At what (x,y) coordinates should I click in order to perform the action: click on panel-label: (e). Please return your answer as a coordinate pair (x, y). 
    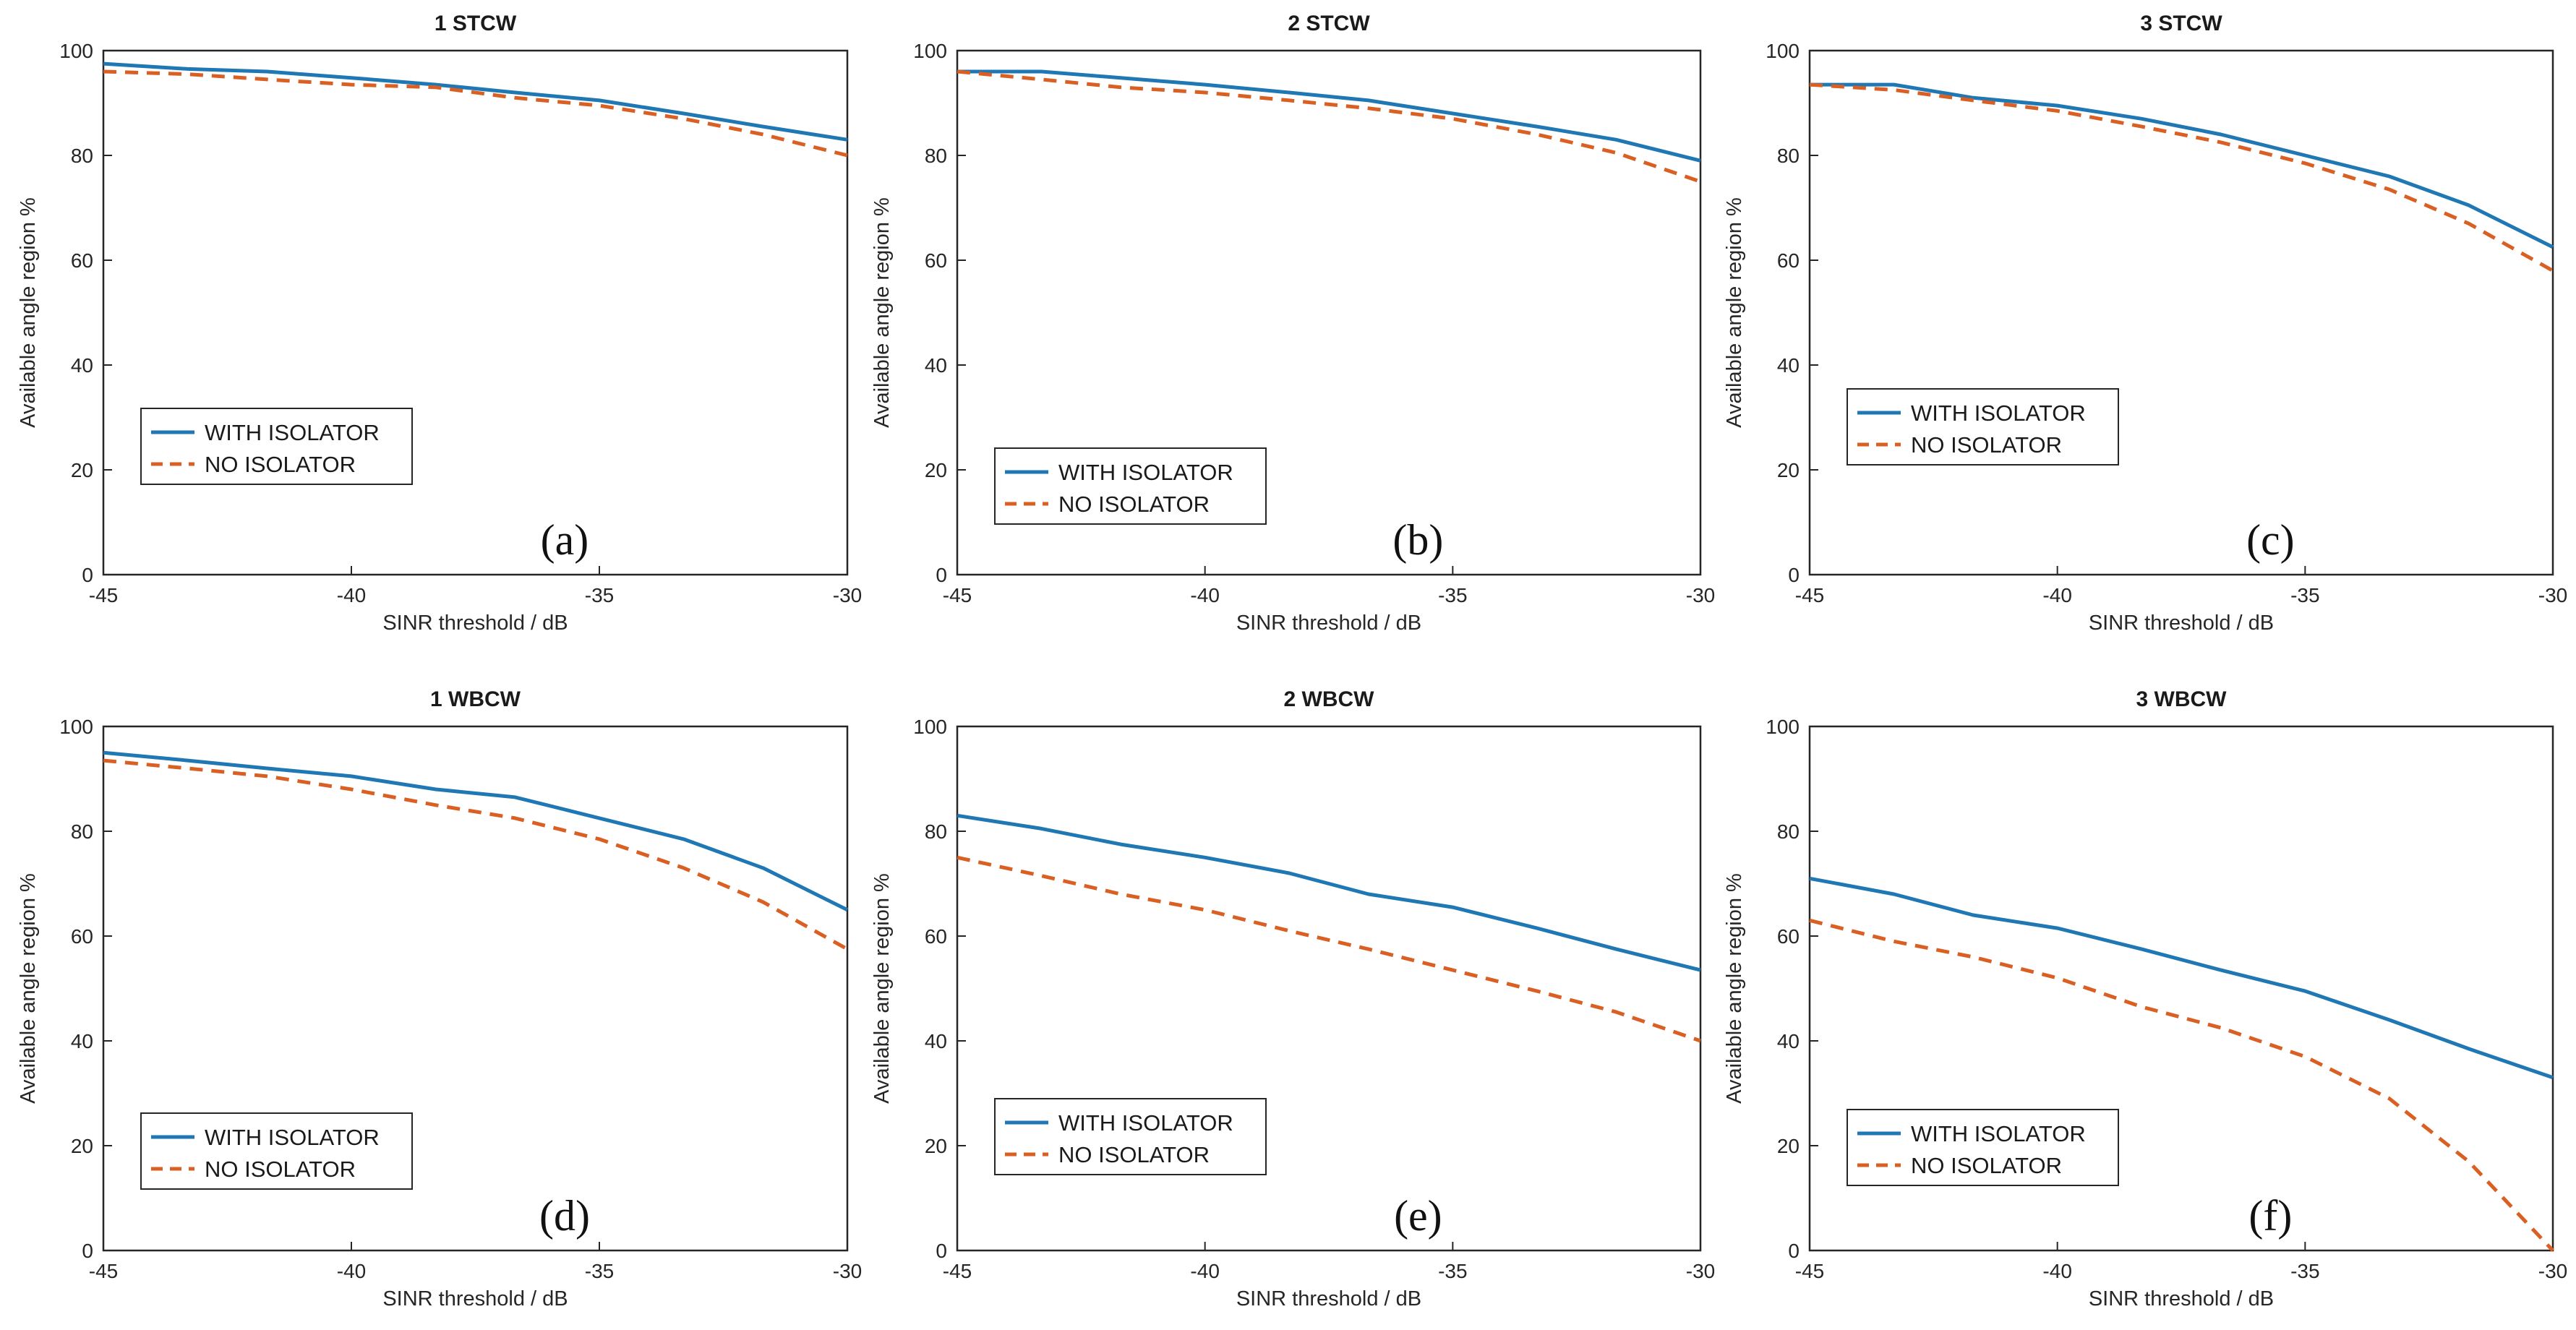
    Looking at the image, I should click on (1418, 1216).